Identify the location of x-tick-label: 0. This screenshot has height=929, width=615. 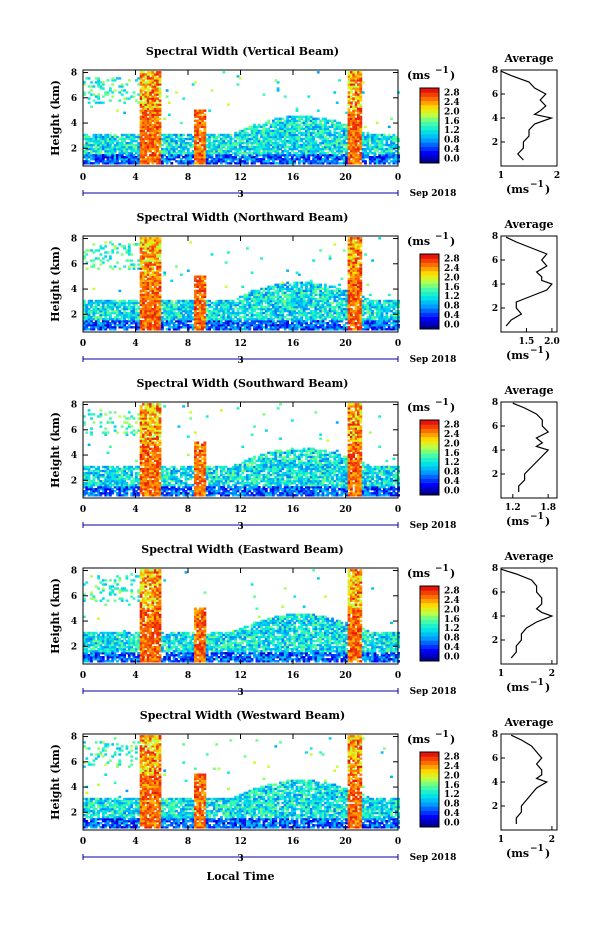
(398, 178).